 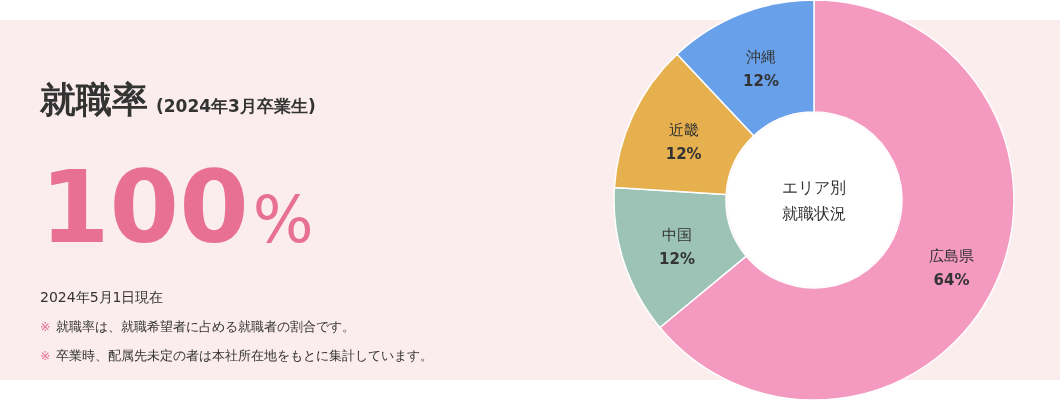 What do you see at coordinates (237, 355) in the screenshot?
I see `text: ※ 卒業時、配属先未定の者は本社所在地をもとに集計しています。` at bounding box center [237, 355].